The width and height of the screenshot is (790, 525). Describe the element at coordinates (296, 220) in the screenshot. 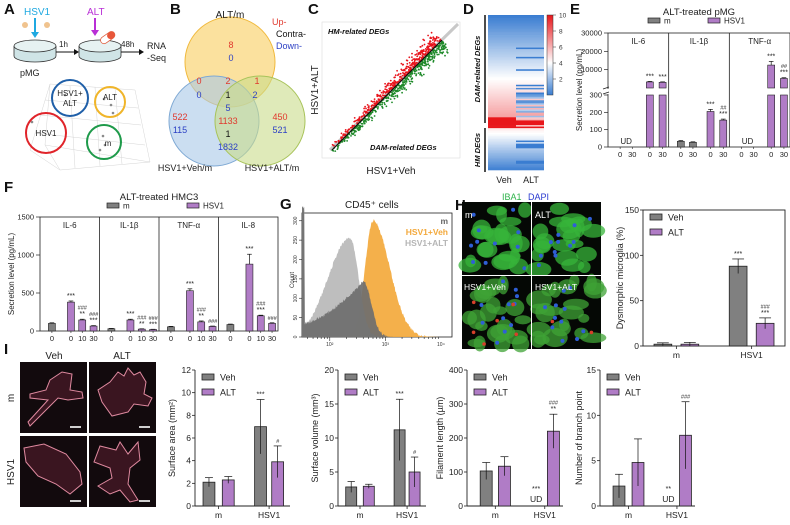

I see `y-tick-label: 300` at that location.